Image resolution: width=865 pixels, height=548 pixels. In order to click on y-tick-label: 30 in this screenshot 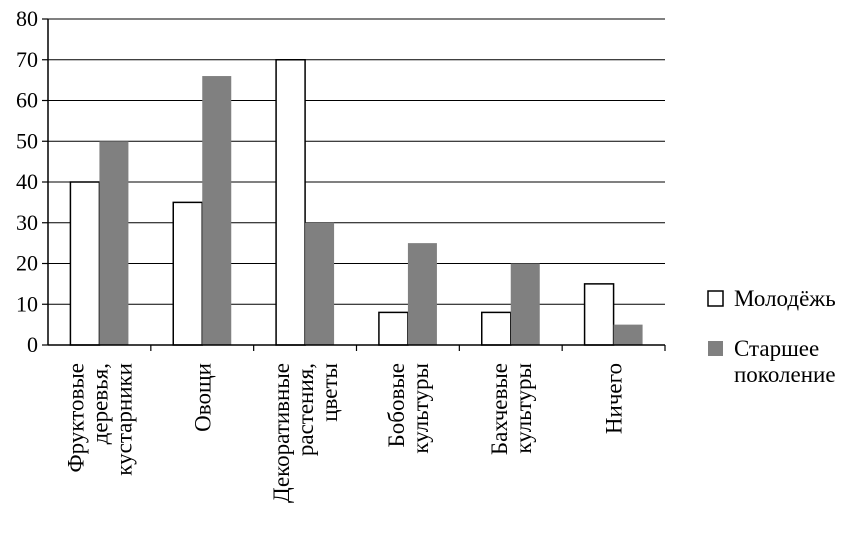, I will do `click(27, 222)`.